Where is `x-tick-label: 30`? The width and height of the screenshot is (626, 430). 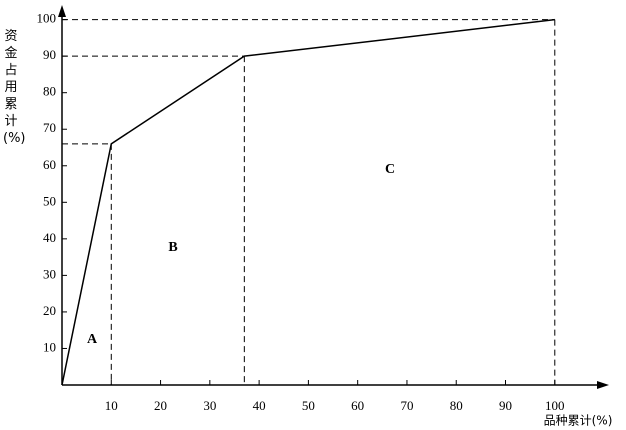
x-tick-label: 30 is located at coordinates (209, 405).